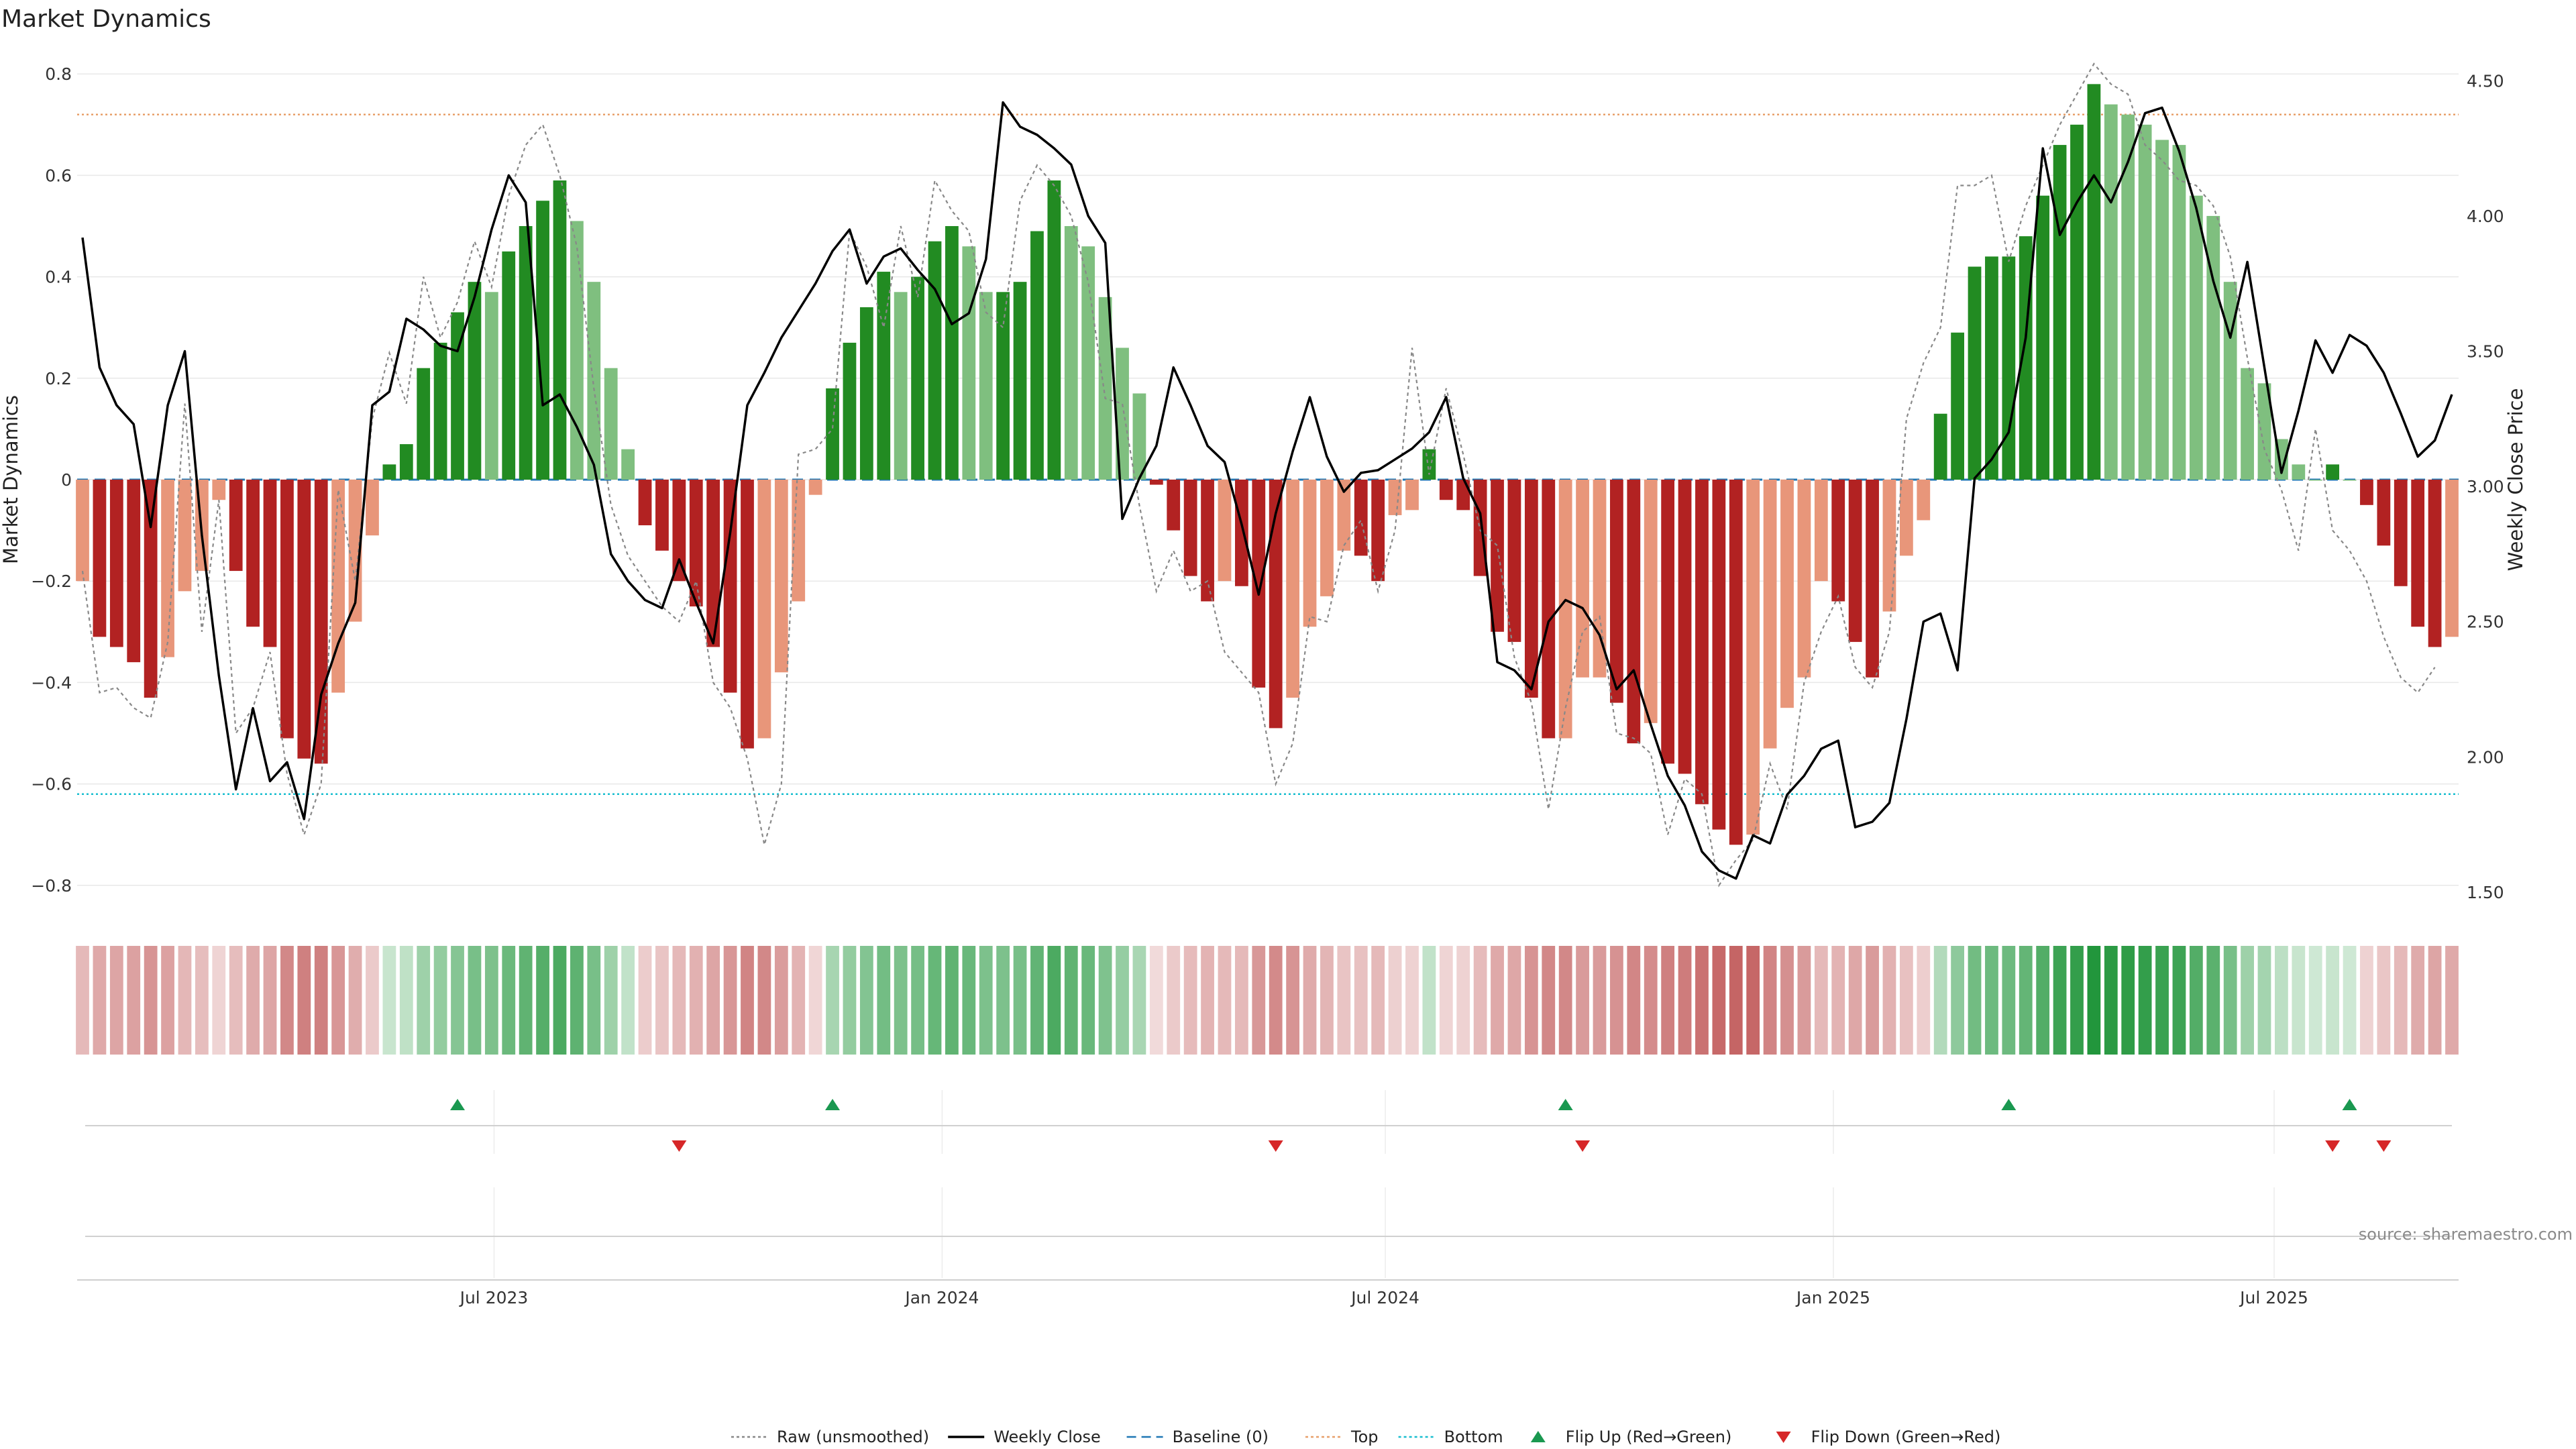  Describe the element at coordinates (1267, 1000) in the screenshot. I see `heat-strip` at that location.